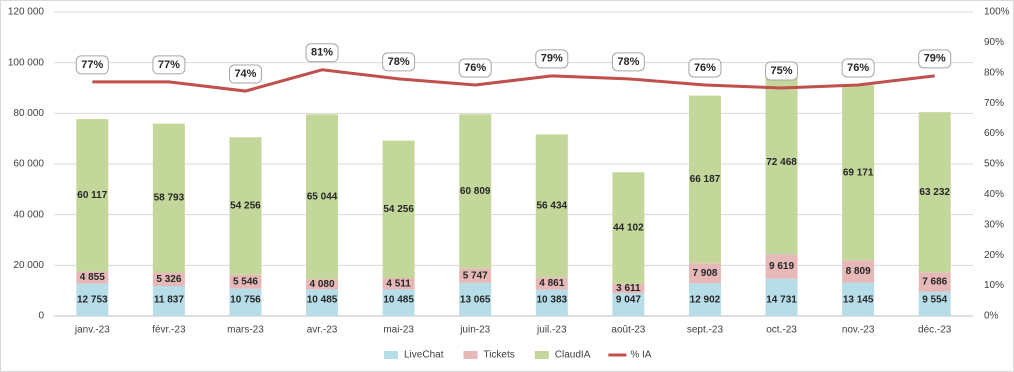  What do you see at coordinates (935, 330) in the screenshot?
I see `x-tick-label: déc.-23` at bounding box center [935, 330].